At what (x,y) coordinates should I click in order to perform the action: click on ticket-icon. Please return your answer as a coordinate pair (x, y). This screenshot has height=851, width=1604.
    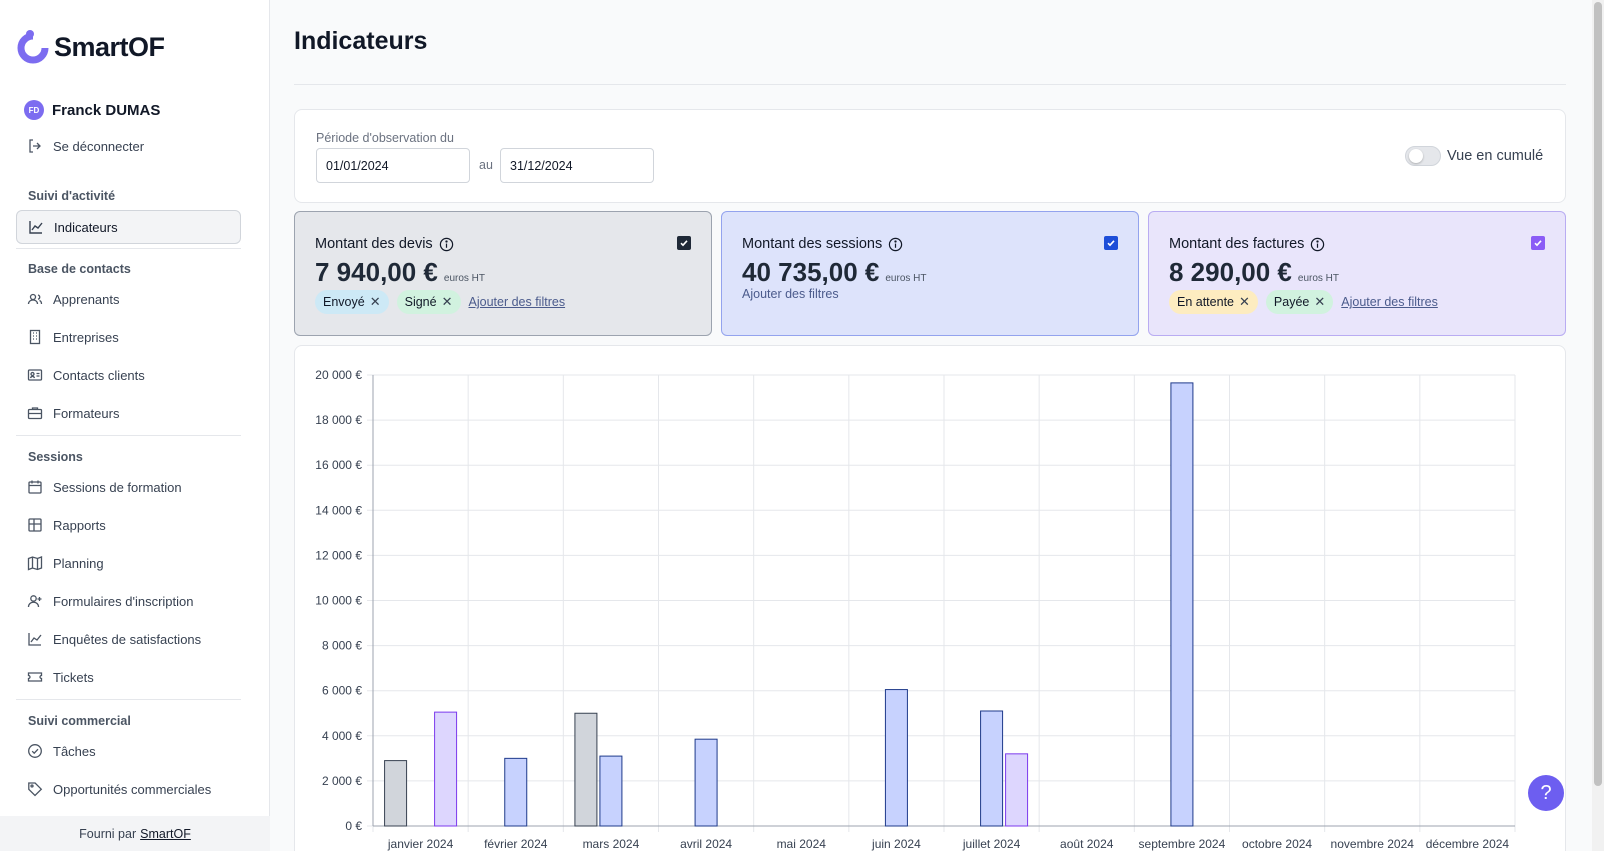
    Looking at the image, I should click on (35, 677).